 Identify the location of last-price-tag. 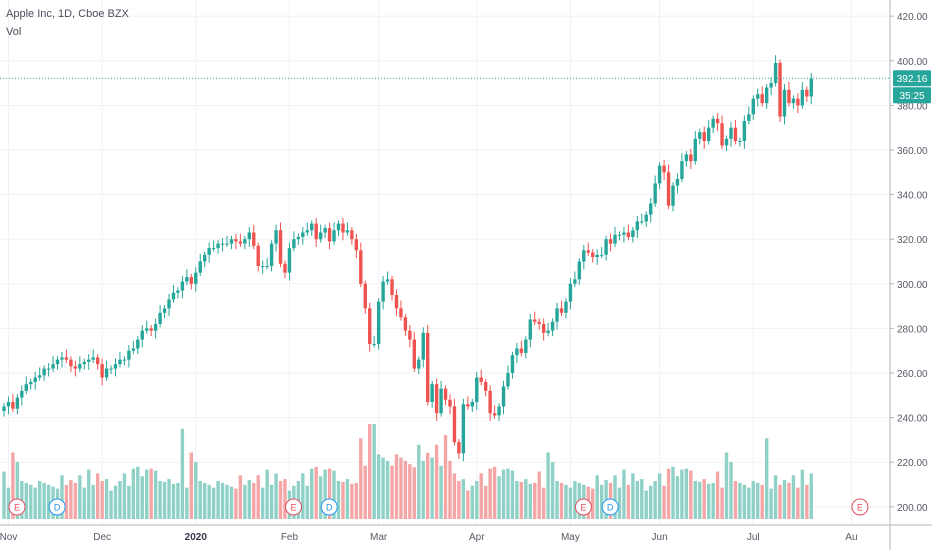
(912, 78).